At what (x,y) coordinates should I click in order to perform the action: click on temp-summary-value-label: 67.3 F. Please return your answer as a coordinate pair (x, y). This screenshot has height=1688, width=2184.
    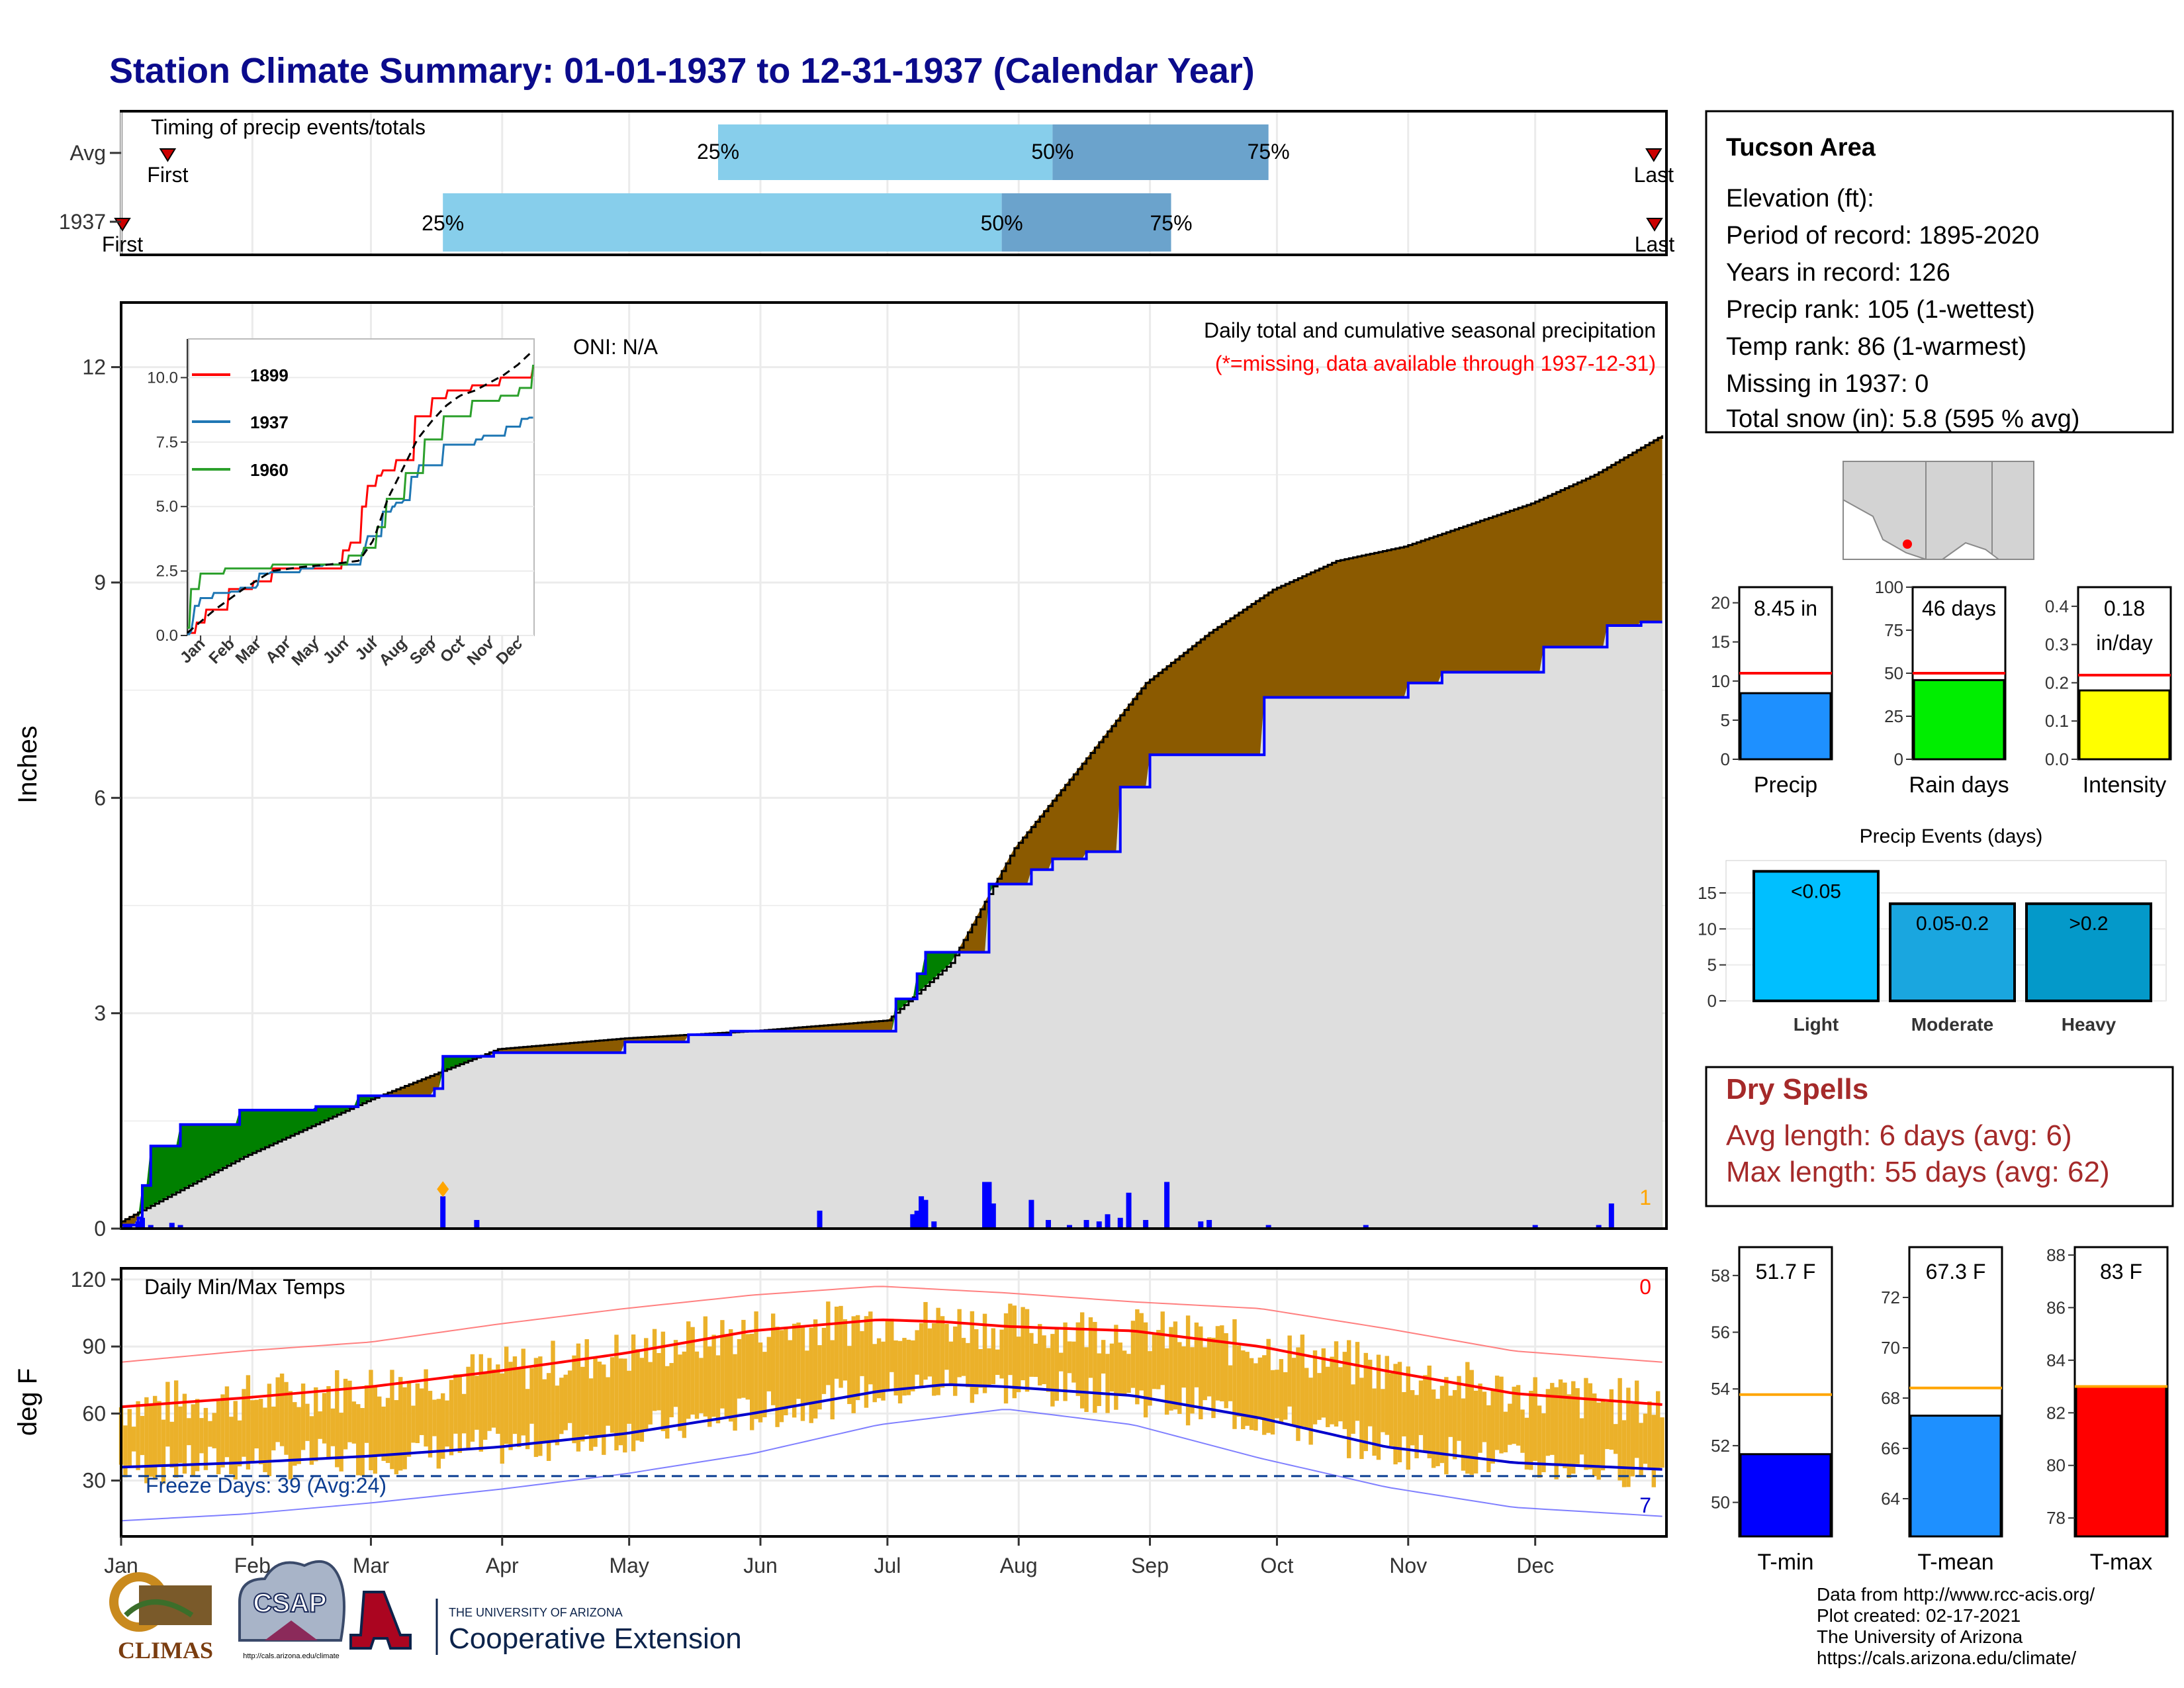
    Looking at the image, I should click on (1956, 1272).